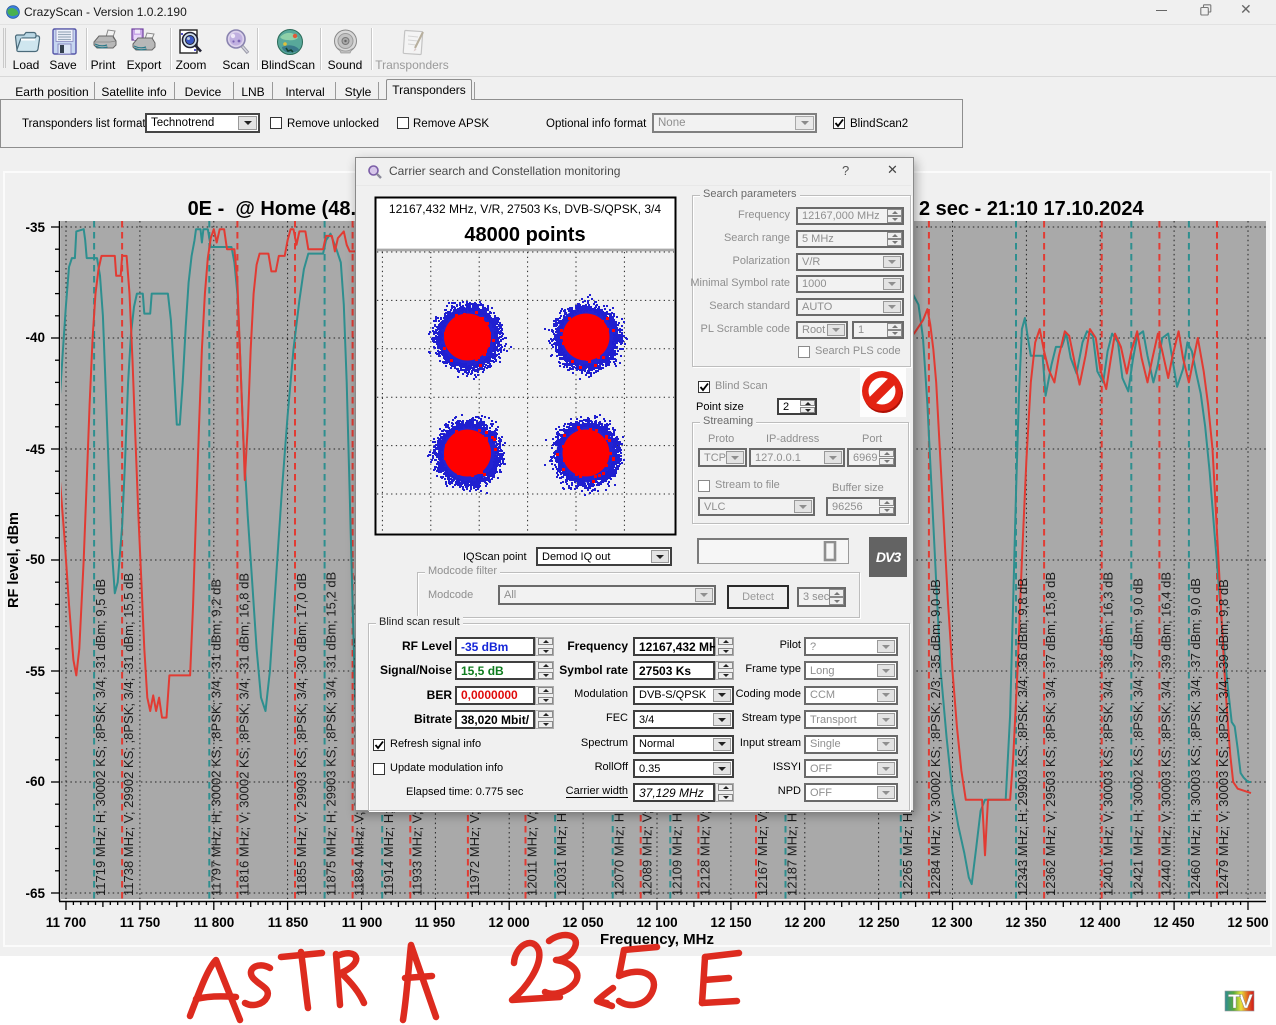 This screenshot has width=1276, height=1025. What do you see at coordinates (35, 781) in the screenshot?
I see `svg-text: -60` at bounding box center [35, 781].